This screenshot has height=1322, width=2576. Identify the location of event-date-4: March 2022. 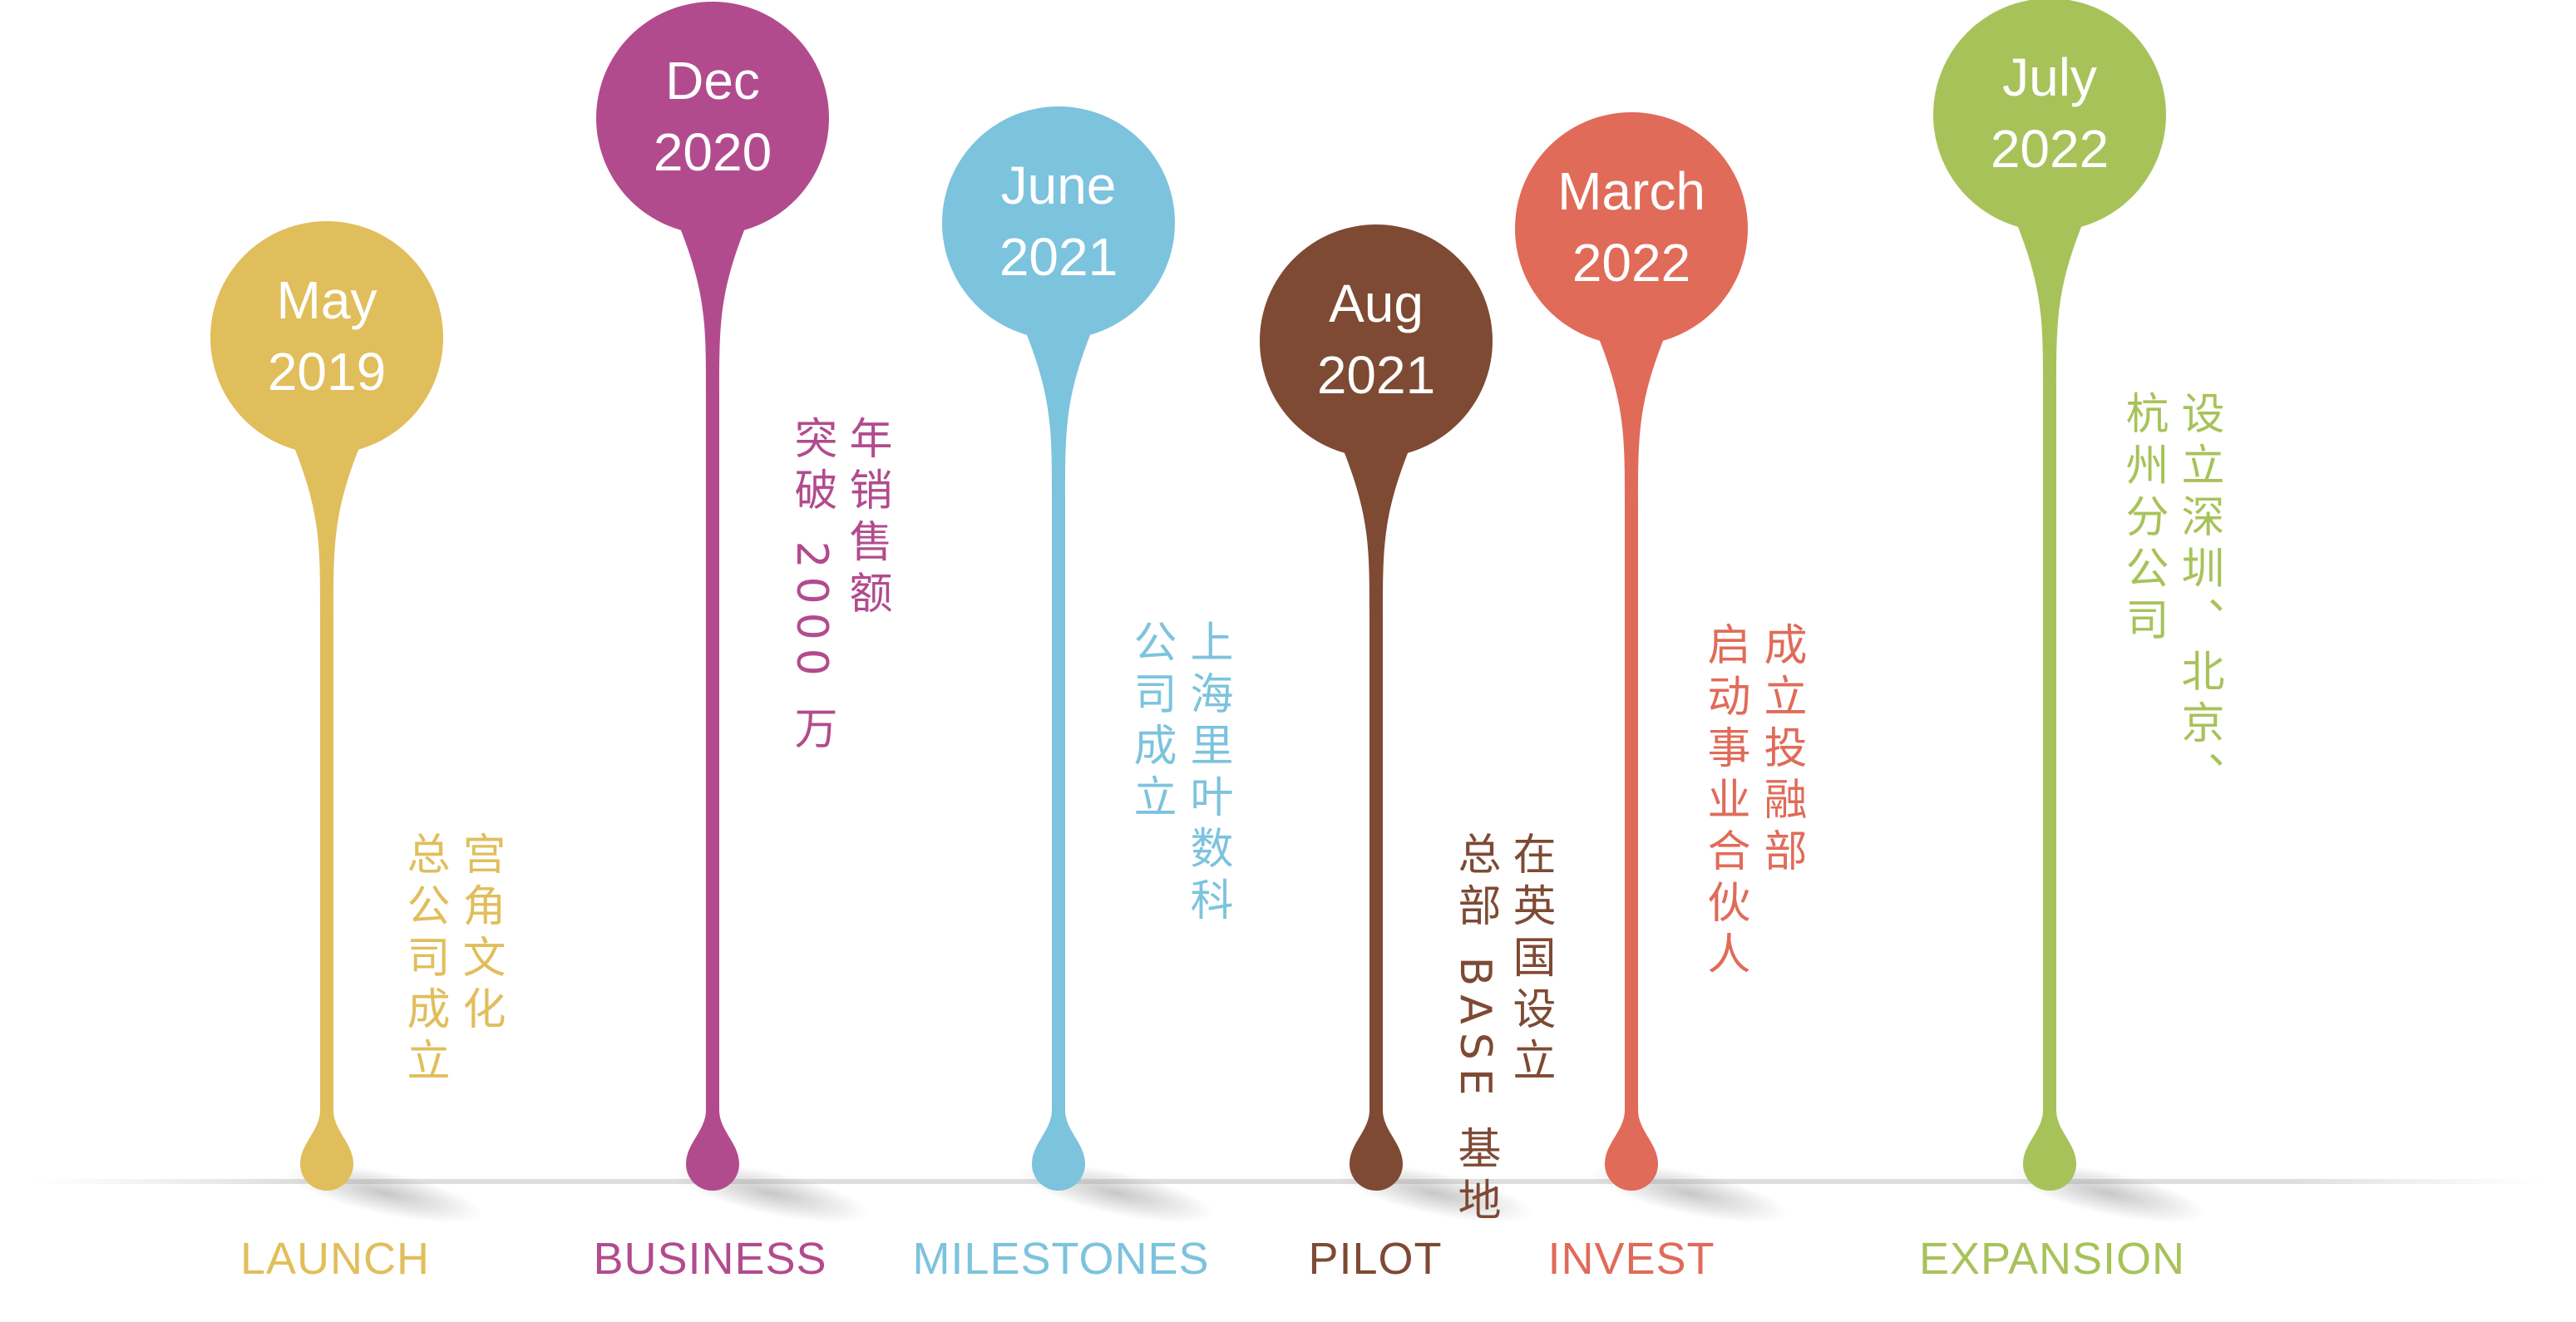
(1631, 226).